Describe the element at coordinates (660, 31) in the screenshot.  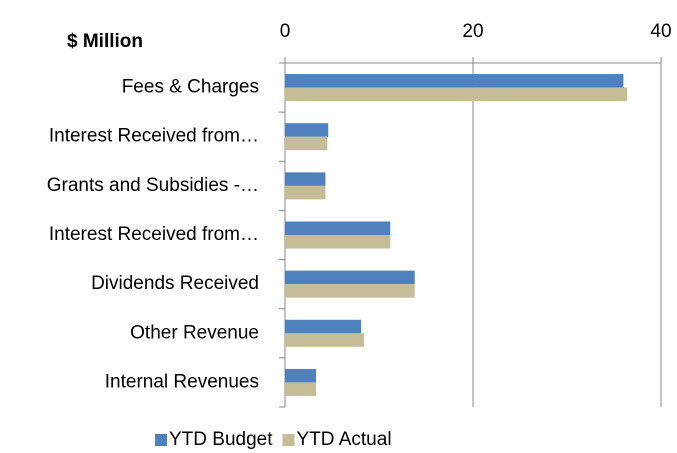
I see `x-tick-label: 40` at that location.